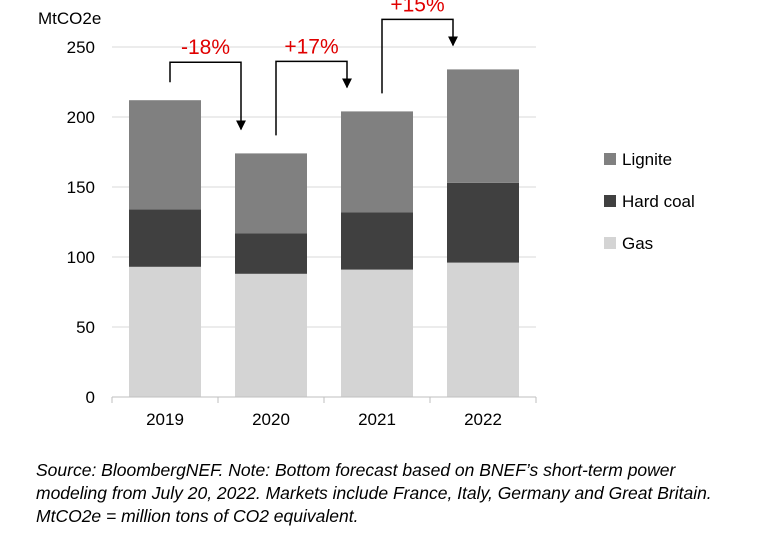 Image resolution: width=763 pixels, height=547 pixels. I want to click on x-tick-label-2019: 2019, so click(165, 419).